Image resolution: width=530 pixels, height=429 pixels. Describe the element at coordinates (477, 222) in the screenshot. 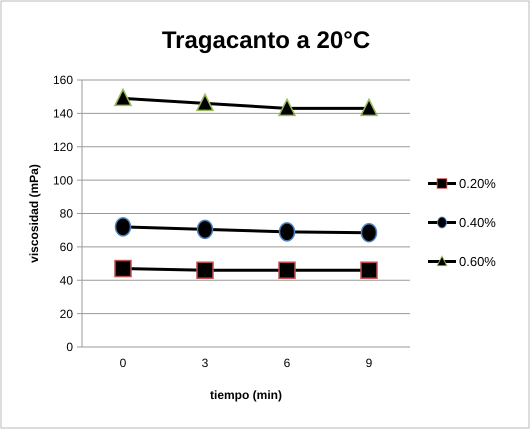

I see `legend-label: 0.40%` at that location.